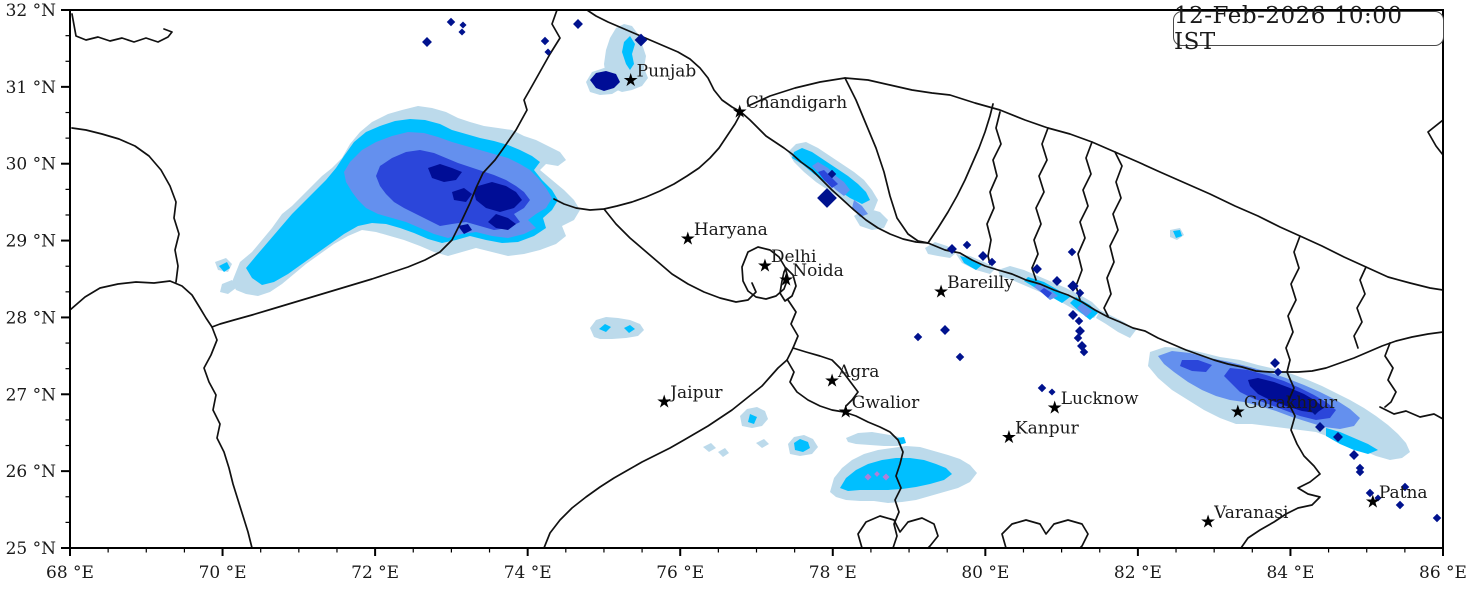  I want to click on x-tick-label: 68 °E, so click(70, 573).